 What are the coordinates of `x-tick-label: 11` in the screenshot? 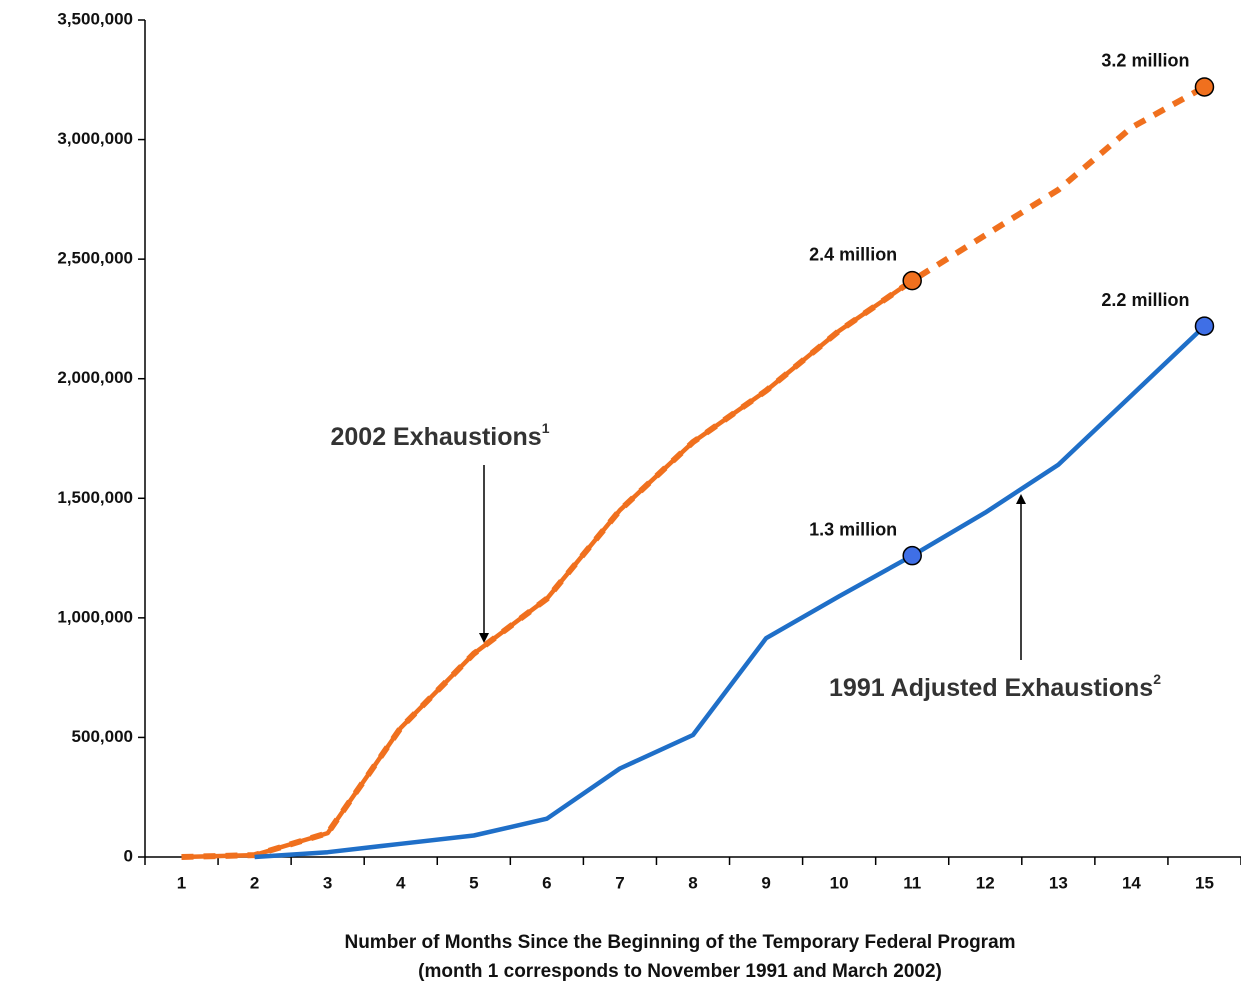 It's located at (912, 882).